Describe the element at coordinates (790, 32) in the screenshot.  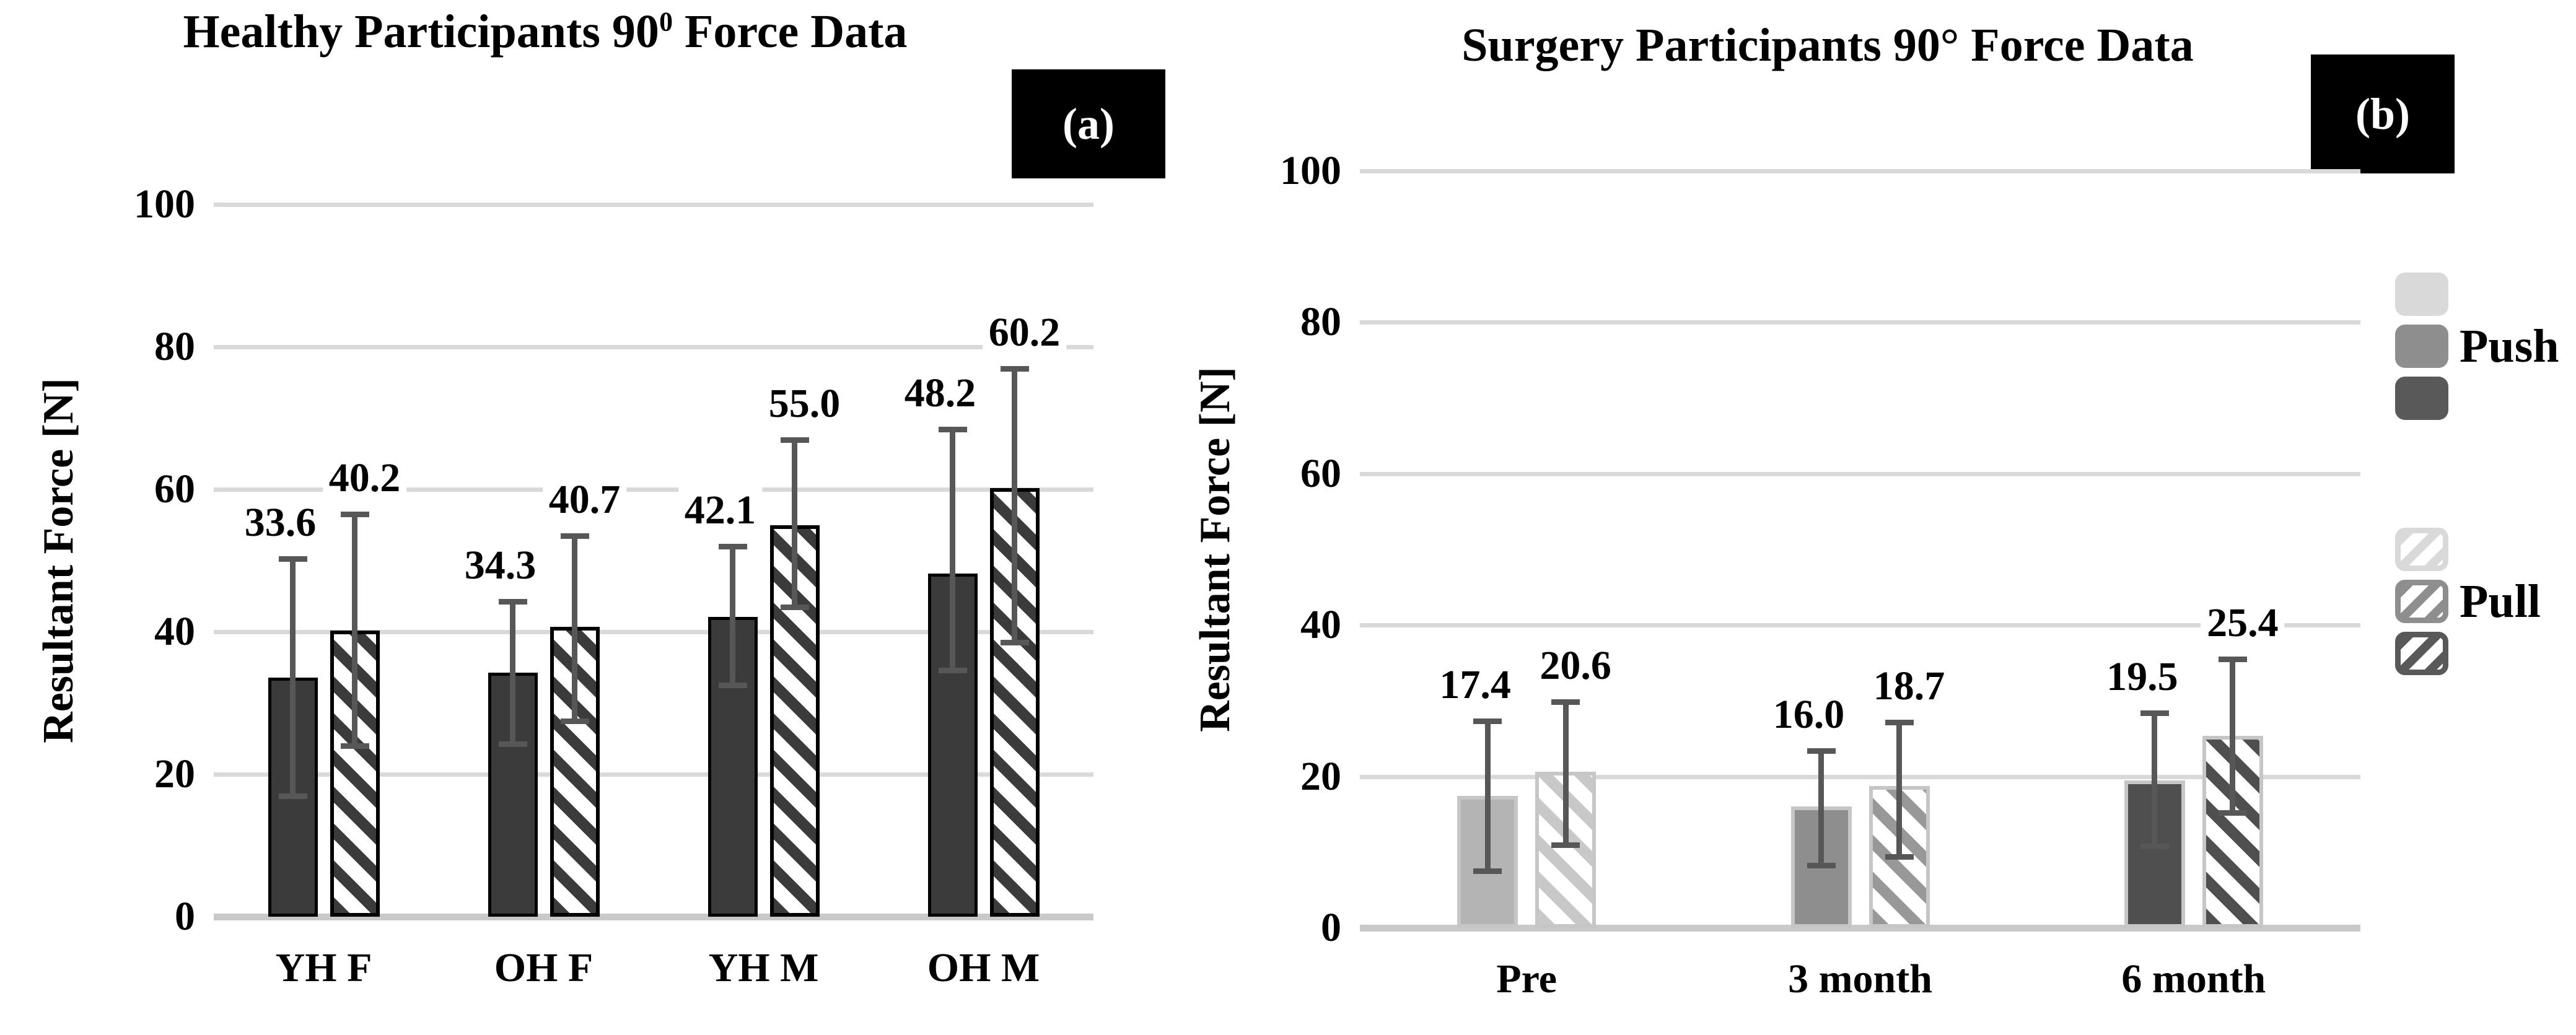
I see `chart-a-title-post: Force Data` at that location.